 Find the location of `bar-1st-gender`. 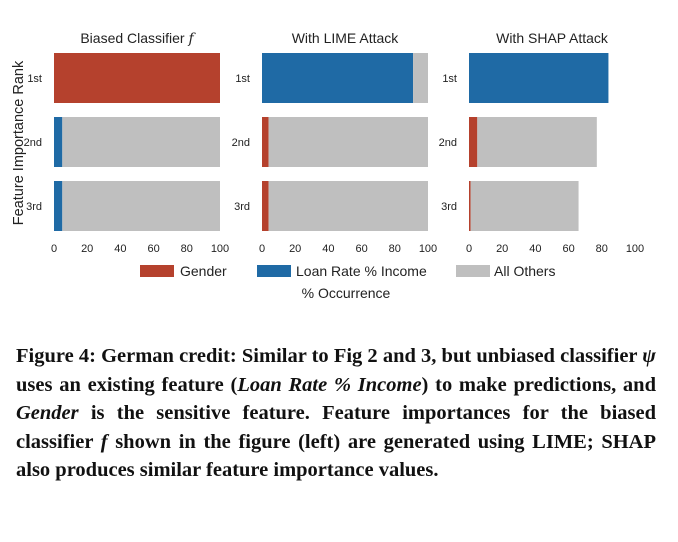

bar-1st-gender is located at coordinates (137, 78).